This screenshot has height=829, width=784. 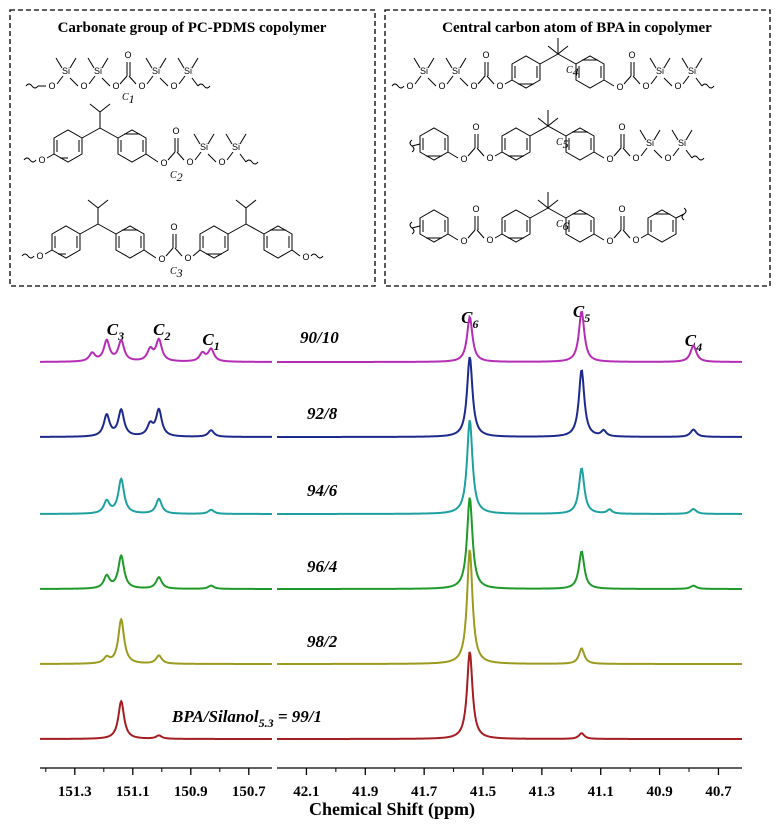 What do you see at coordinates (128, 99) in the screenshot?
I see `c1-label: C1` at bounding box center [128, 99].